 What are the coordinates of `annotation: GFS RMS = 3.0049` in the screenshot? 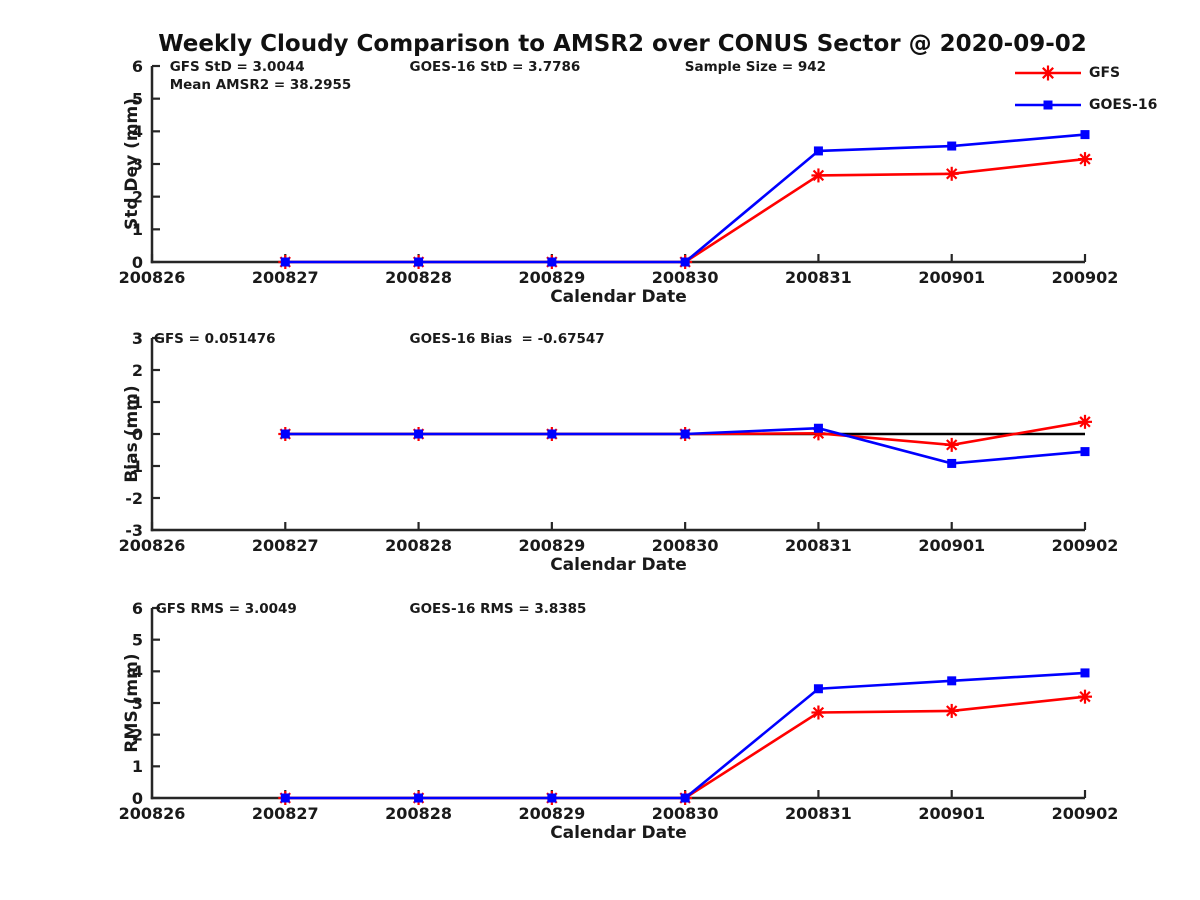 It's located at (226, 609).